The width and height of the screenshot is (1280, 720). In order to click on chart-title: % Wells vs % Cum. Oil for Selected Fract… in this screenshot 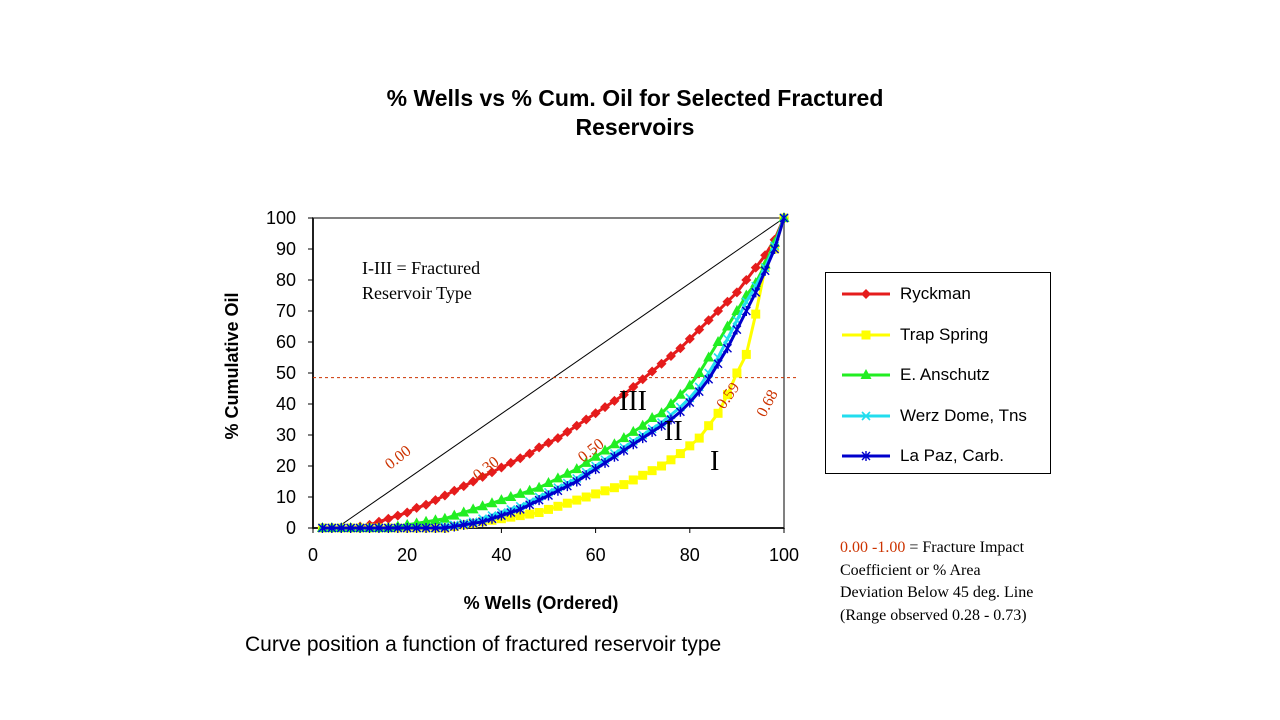, I will do `click(635, 113)`.